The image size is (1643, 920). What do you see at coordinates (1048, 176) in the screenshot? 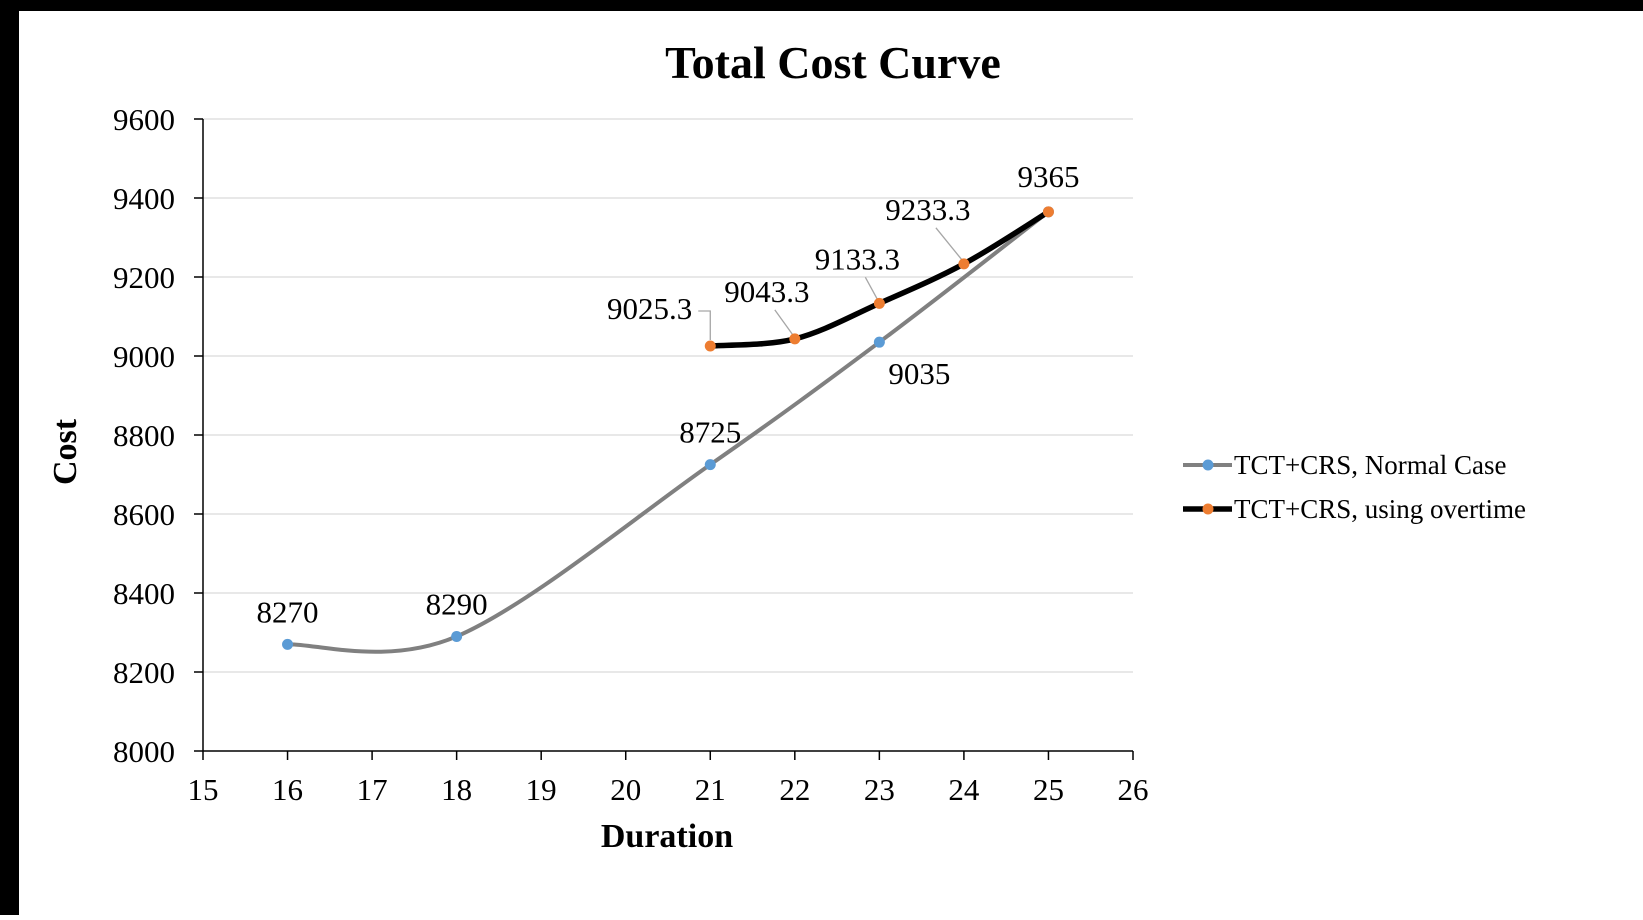
I see `data-label: 9365` at bounding box center [1048, 176].